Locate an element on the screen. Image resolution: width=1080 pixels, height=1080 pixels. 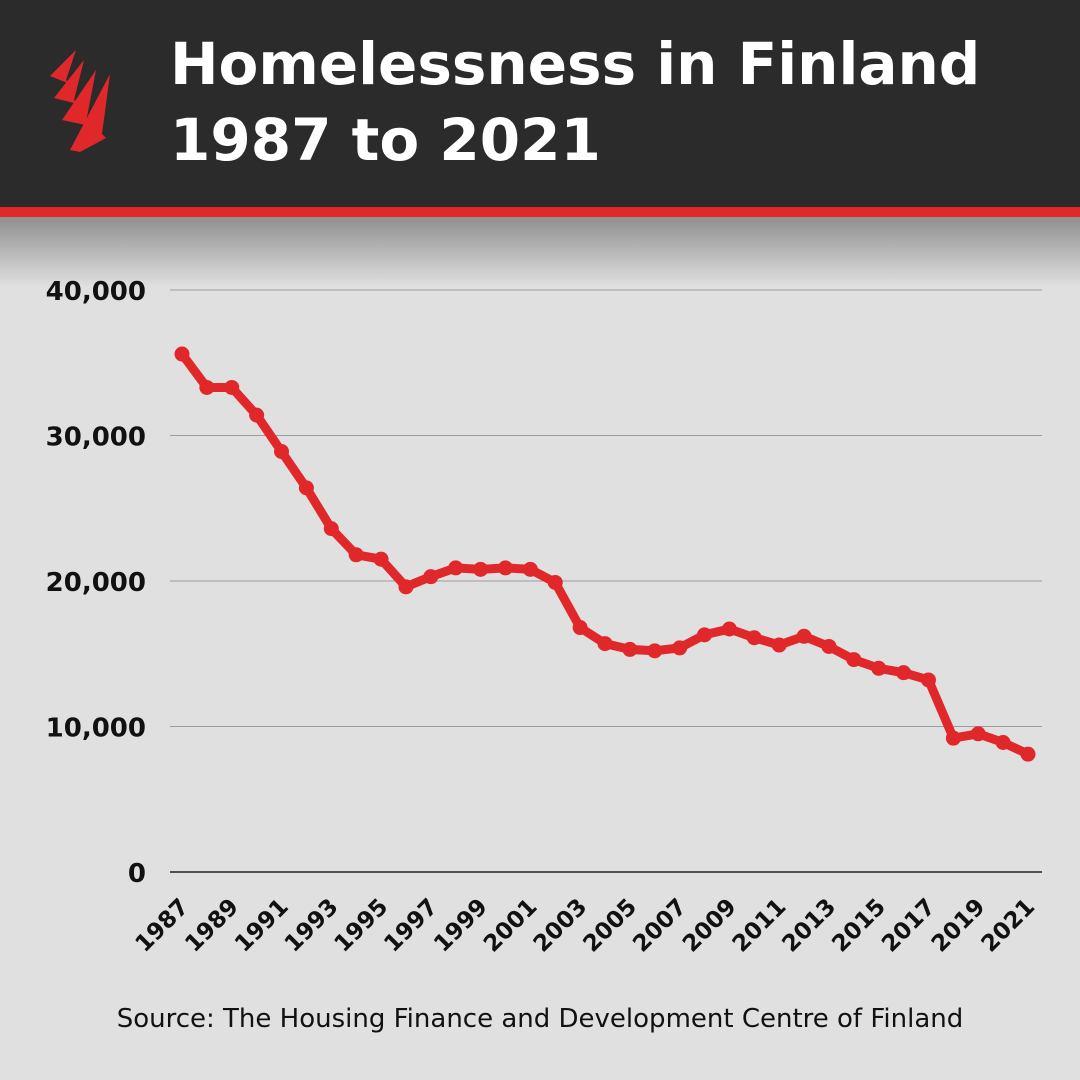
x-tick-label: 2017 is located at coordinates (909, 926).